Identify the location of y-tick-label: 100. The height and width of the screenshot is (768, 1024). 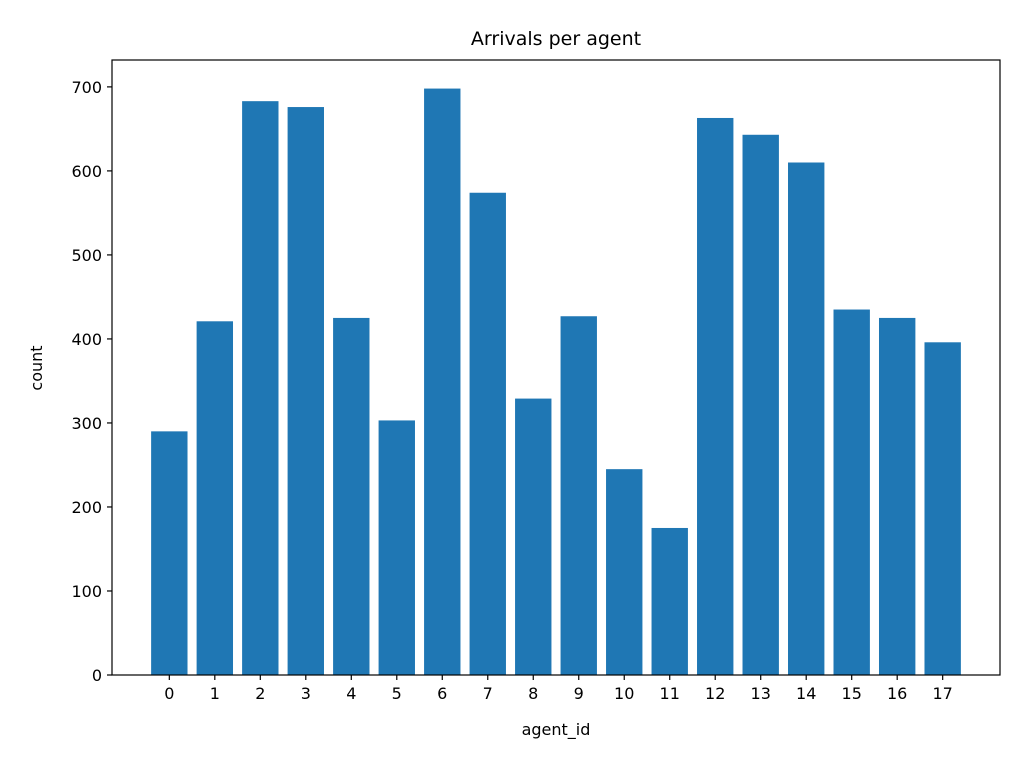
(86, 591).